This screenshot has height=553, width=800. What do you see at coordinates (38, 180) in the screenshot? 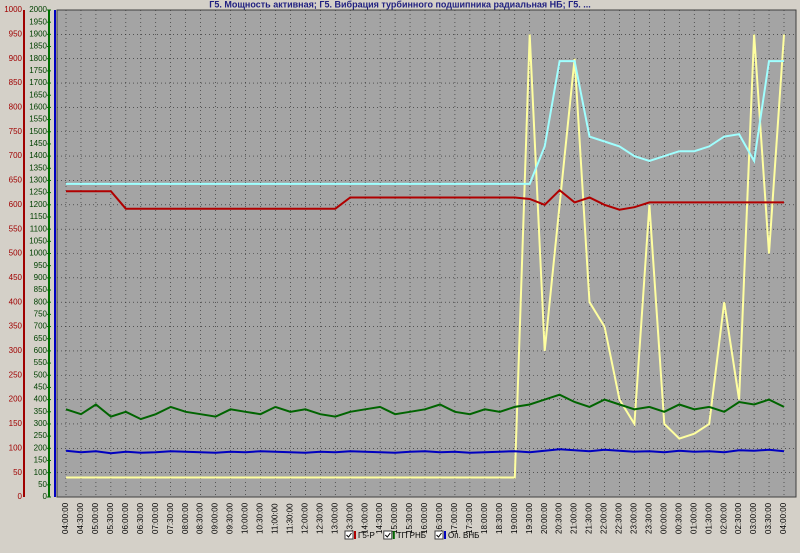
I see `y2-tick-label: 1300` at bounding box center [38, 180].